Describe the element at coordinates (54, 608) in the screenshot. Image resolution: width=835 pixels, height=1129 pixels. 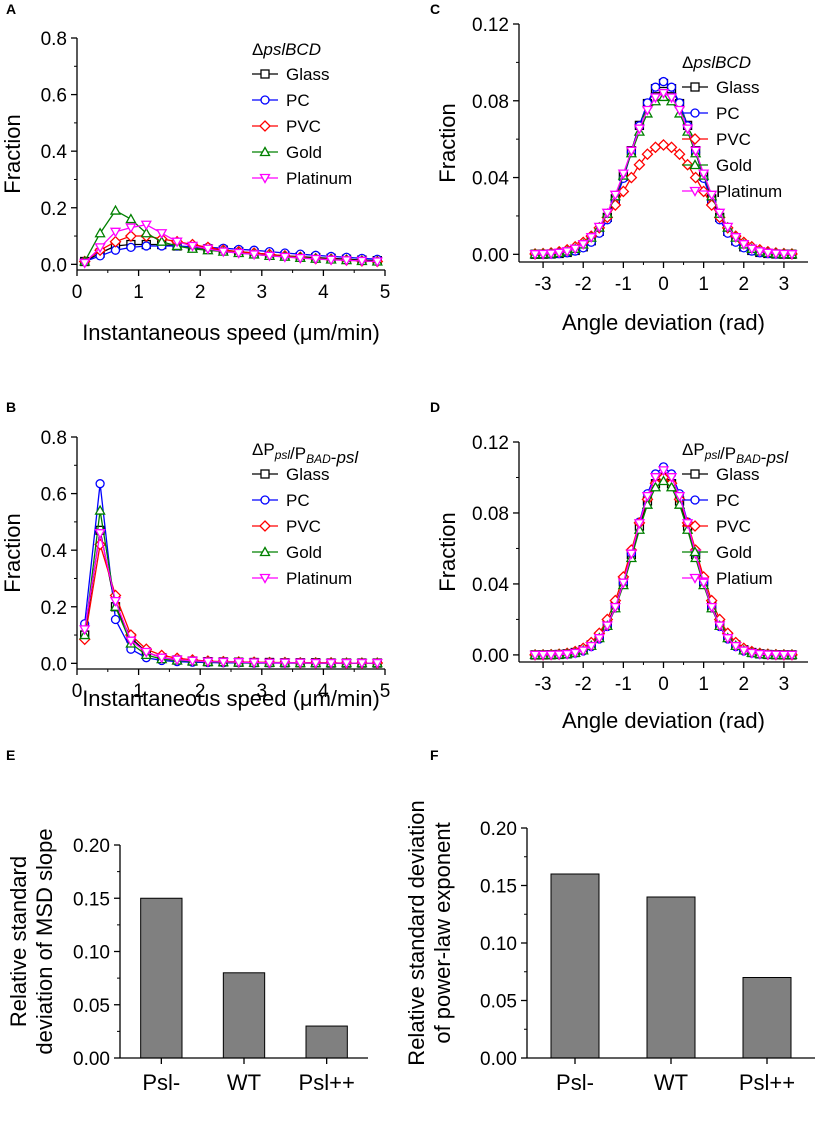
I see `y-tick-label: 0.2` at that location.